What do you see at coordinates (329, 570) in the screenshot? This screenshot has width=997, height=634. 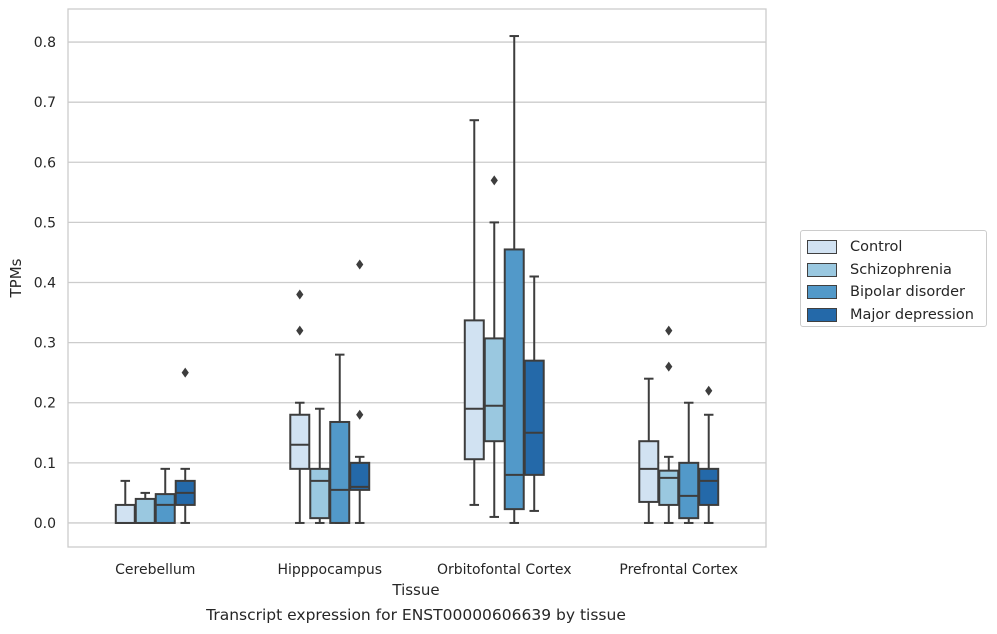 I see `x-tick-label: Hipppocampus` at bounding box center [329, 570].